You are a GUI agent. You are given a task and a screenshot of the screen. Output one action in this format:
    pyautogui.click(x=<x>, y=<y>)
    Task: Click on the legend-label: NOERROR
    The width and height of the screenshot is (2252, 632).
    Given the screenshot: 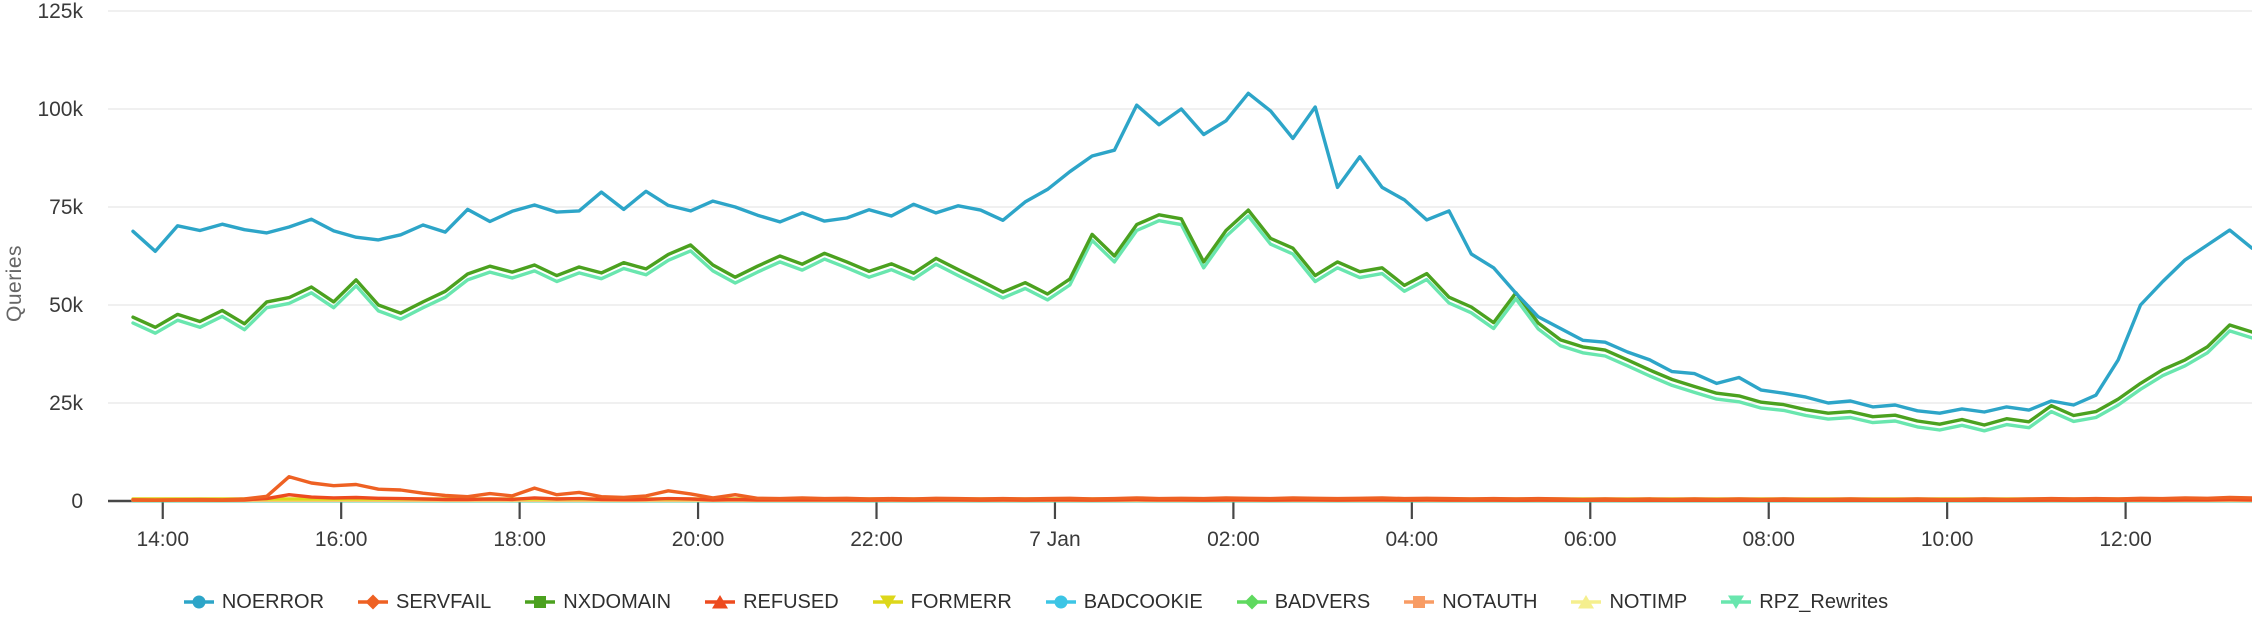 What is the action you would take?
    pyautogui.click(x=273, y=601)
    